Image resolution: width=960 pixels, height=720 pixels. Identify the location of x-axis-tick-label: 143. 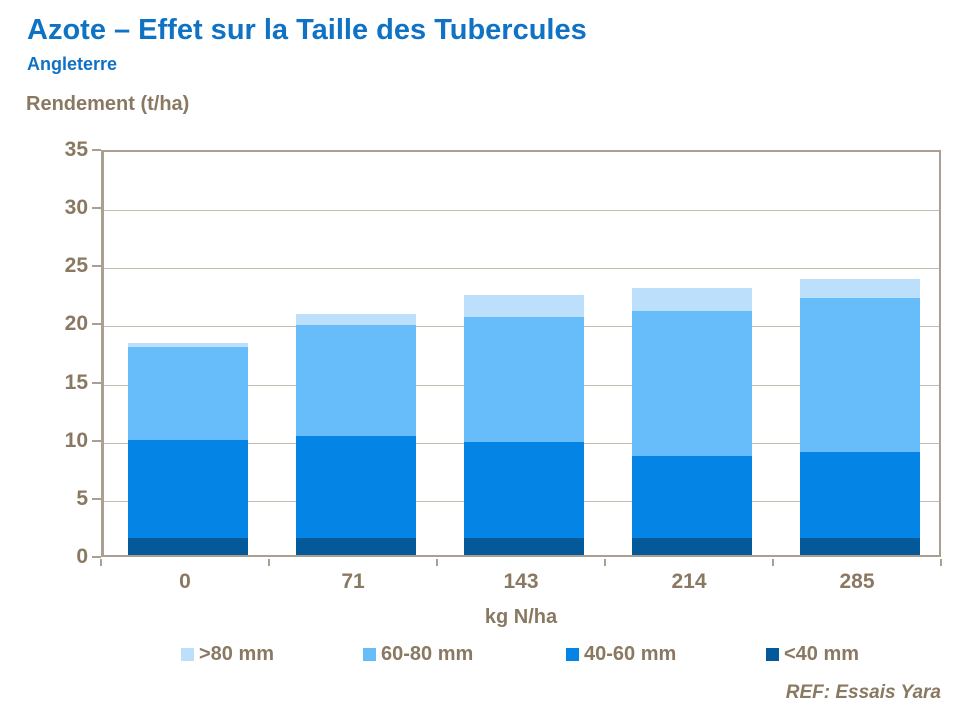
(521, 581).